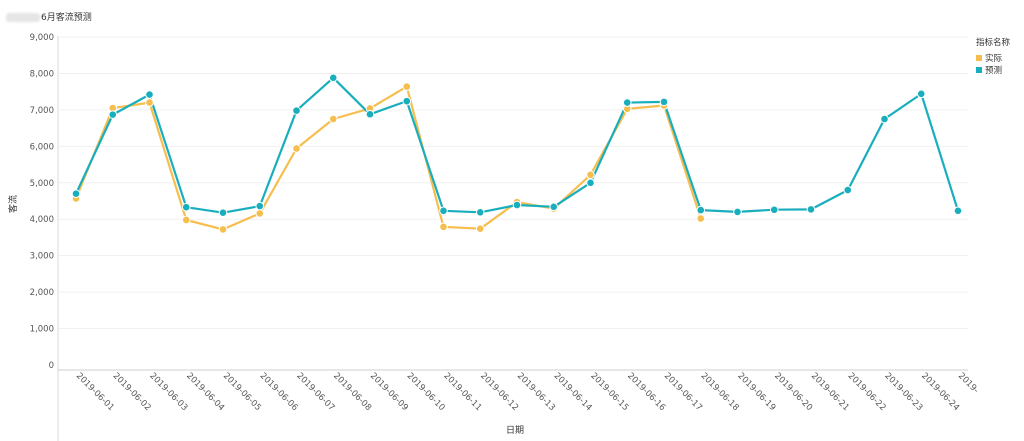  I want to click on y-tick-label: 9,000, so click(42, 38).